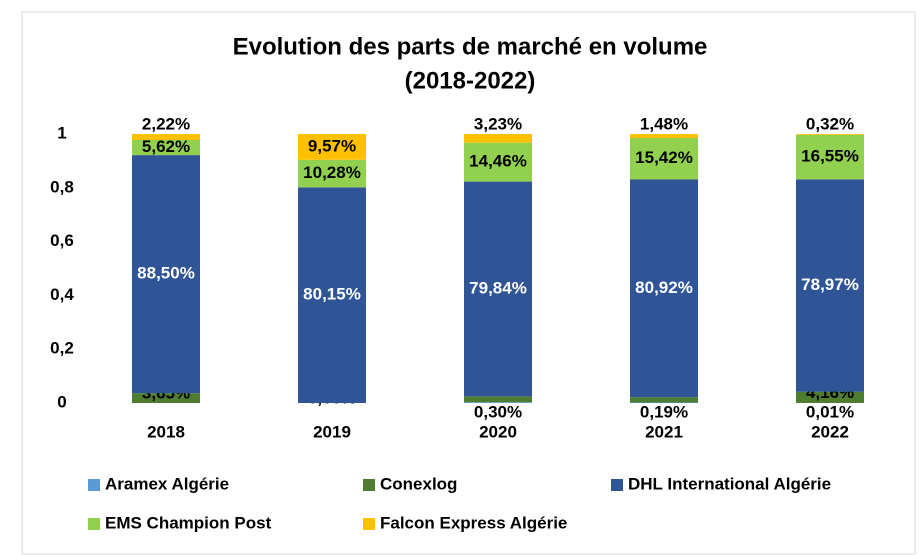  I want to click on legend-label: Falcon Express Algérie, so click(473, 522).